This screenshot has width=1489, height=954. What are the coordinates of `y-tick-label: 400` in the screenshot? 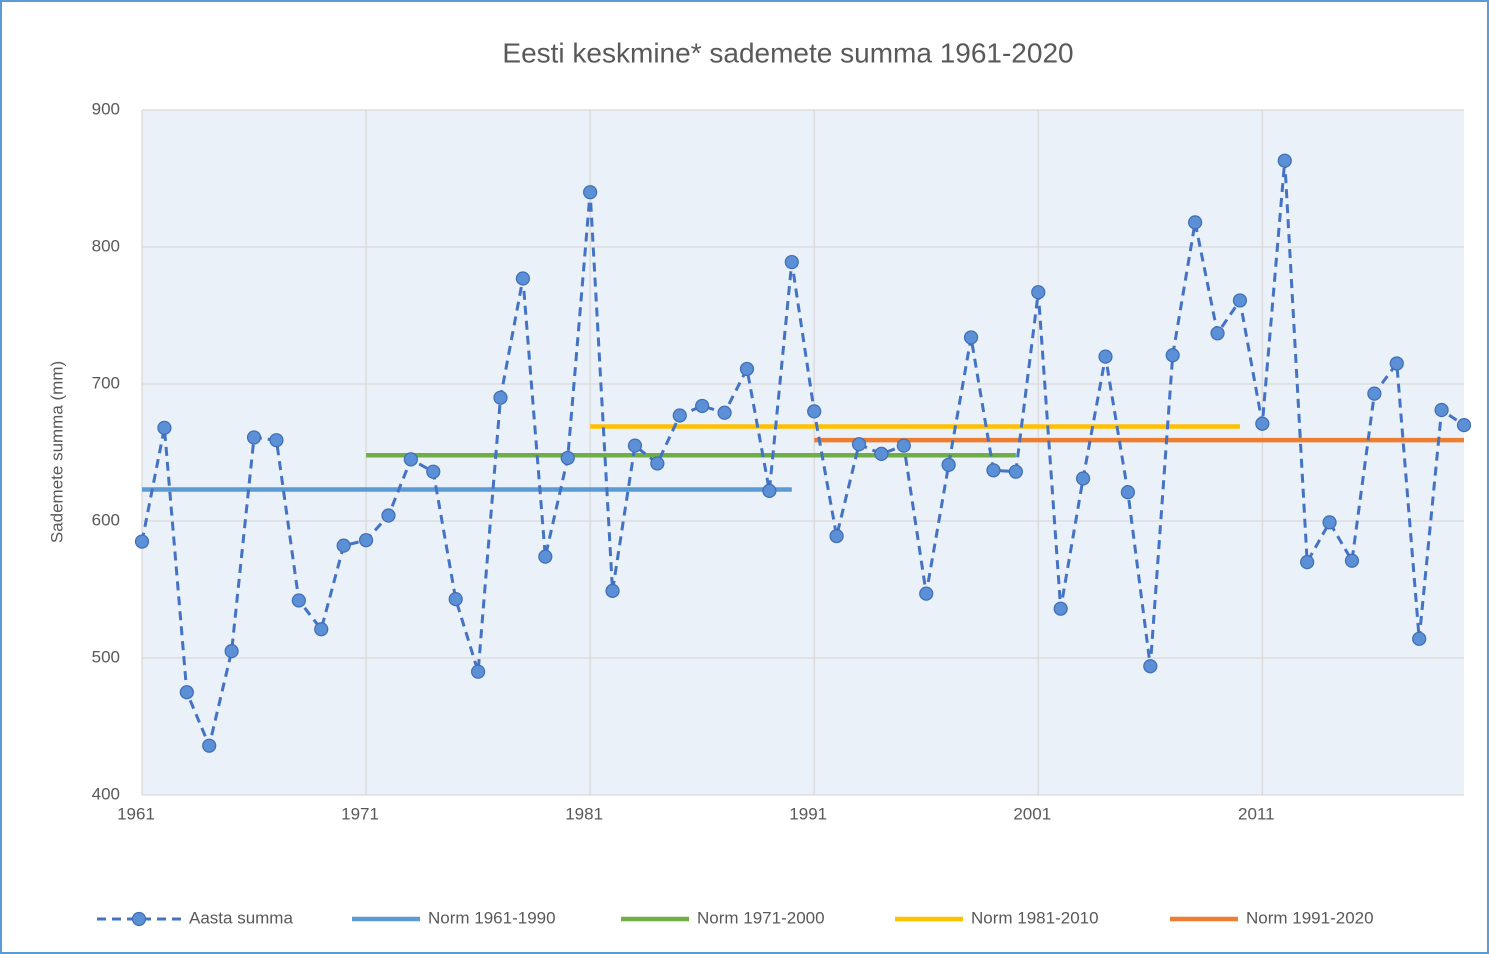 It's located at (106, 793).